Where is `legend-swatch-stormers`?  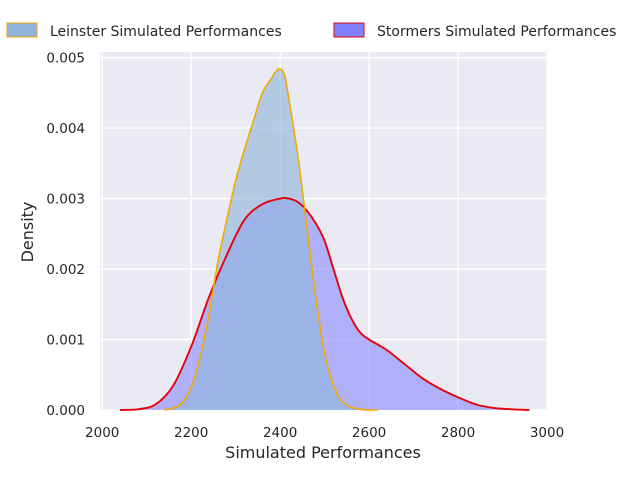 legend-swatch-stormers is located at coordinates (349, 30).